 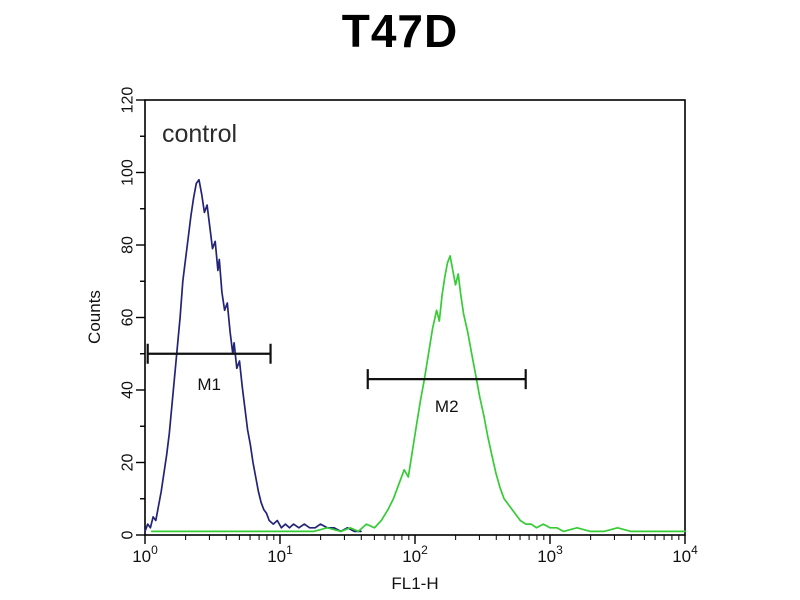 What do you see at coordinates (128, 390) in the screenshot?
I see `y-tick-label: 40` at bounding box center [128, 390].